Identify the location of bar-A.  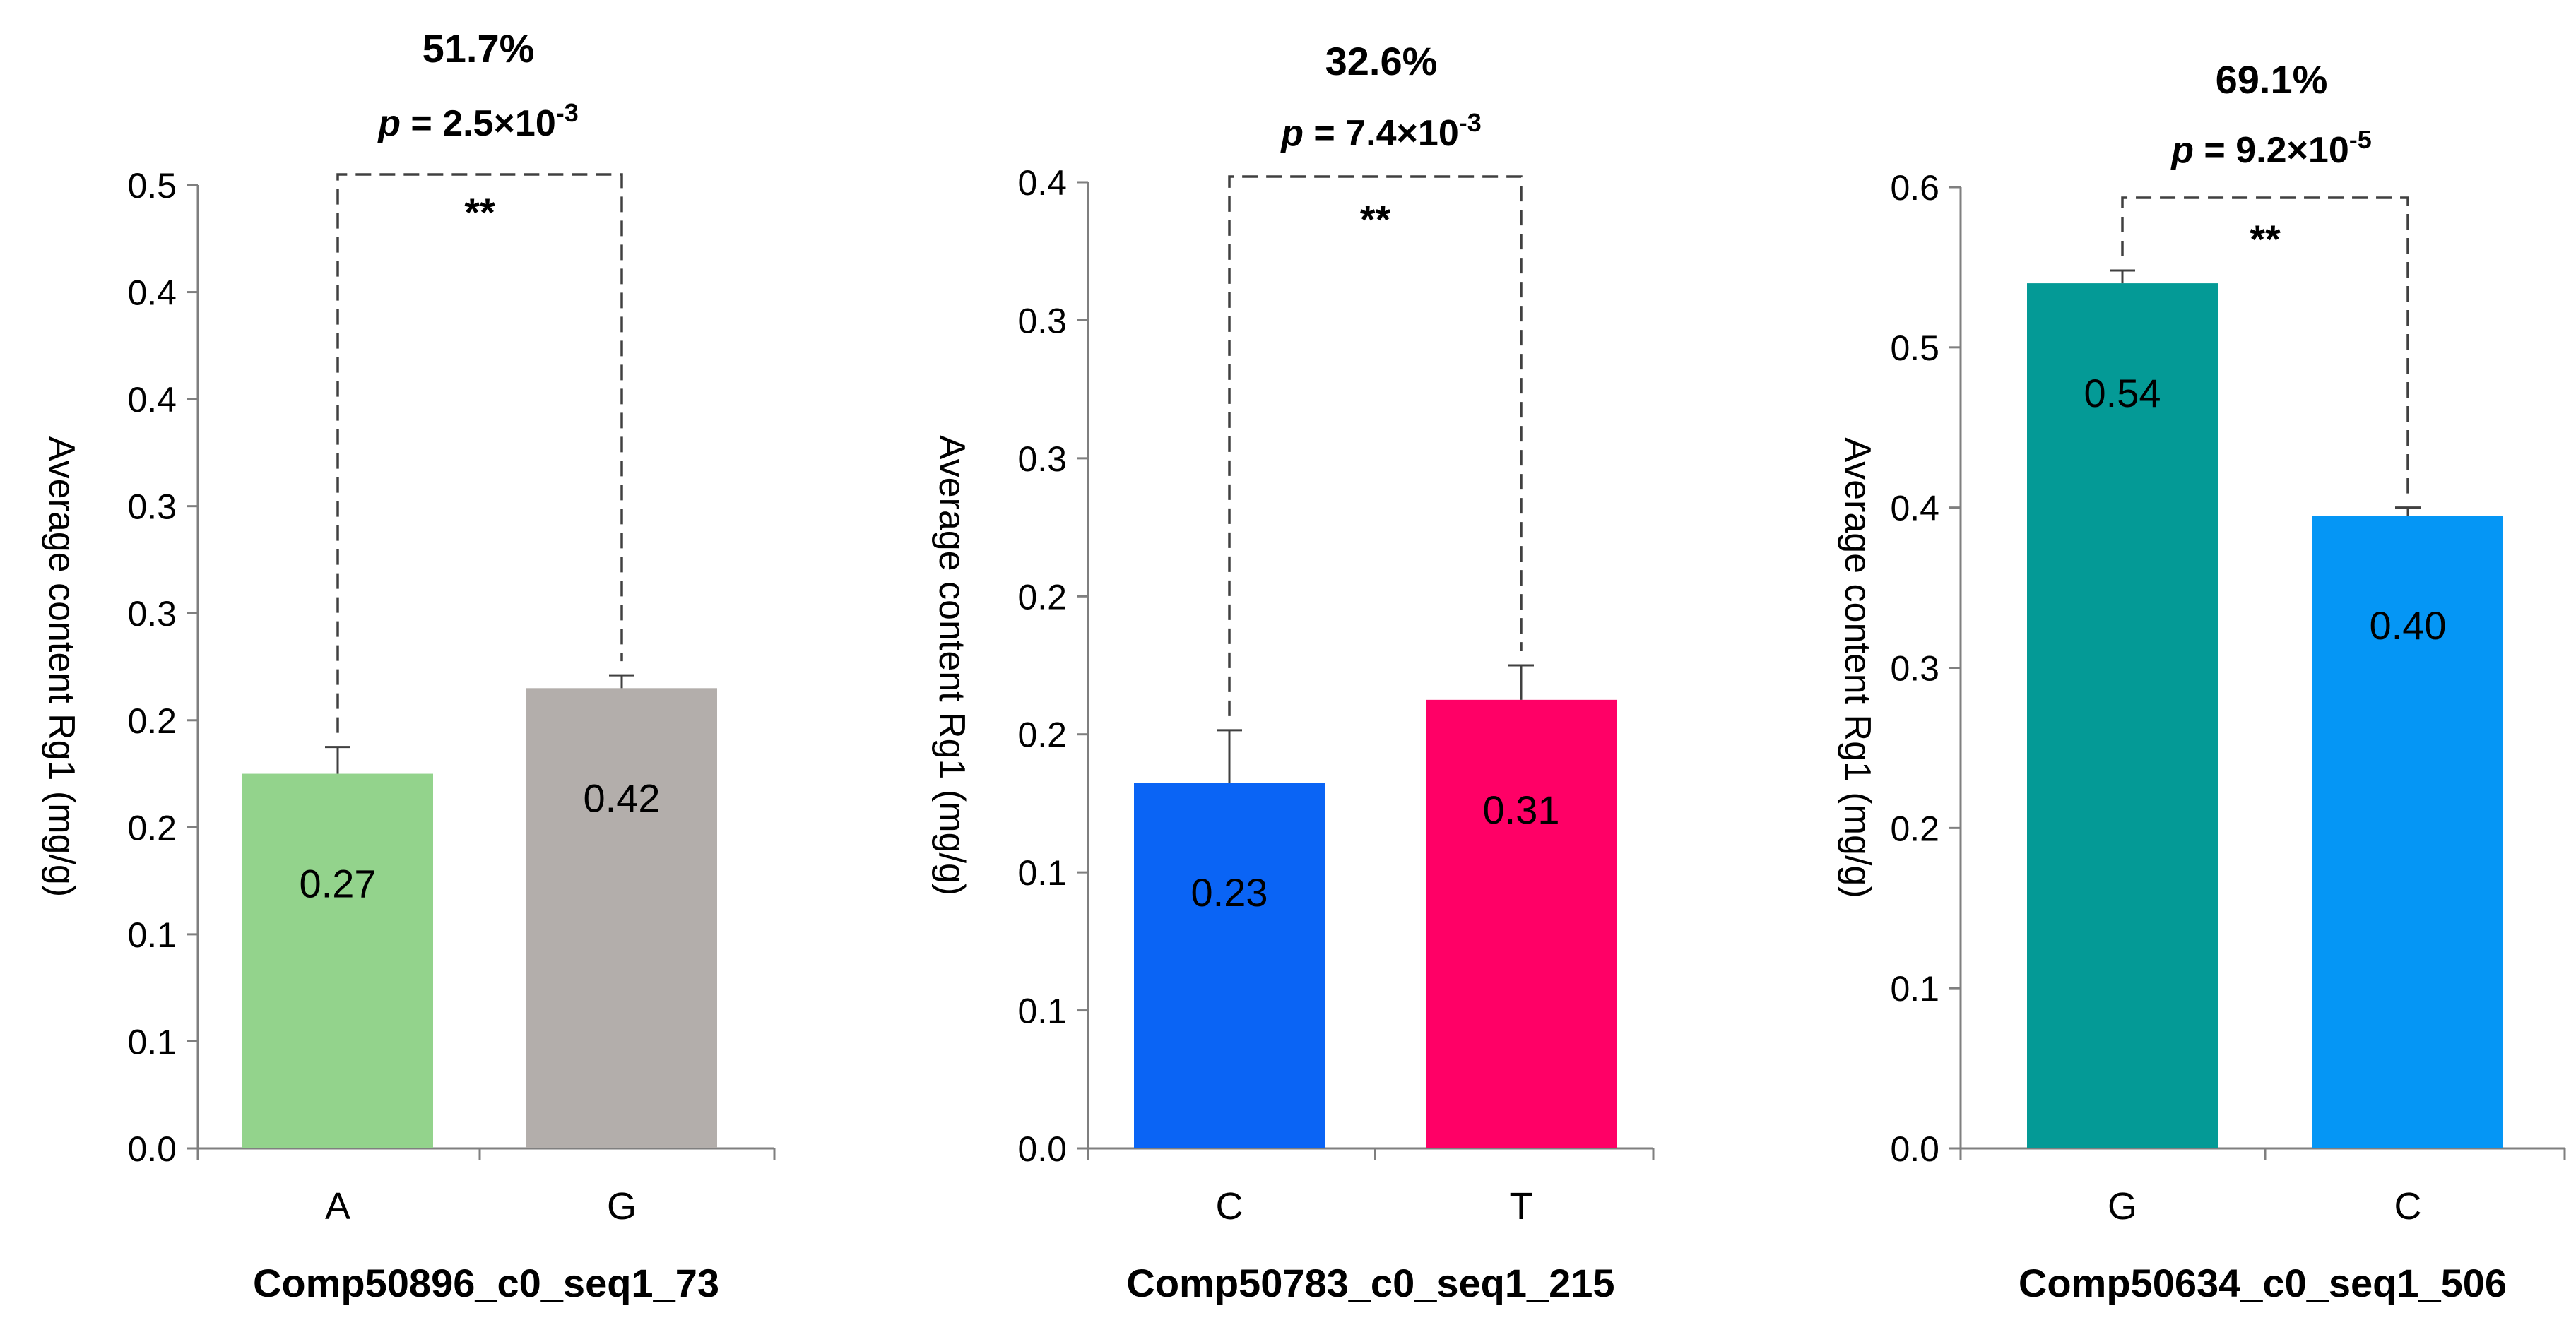
(337, 960).